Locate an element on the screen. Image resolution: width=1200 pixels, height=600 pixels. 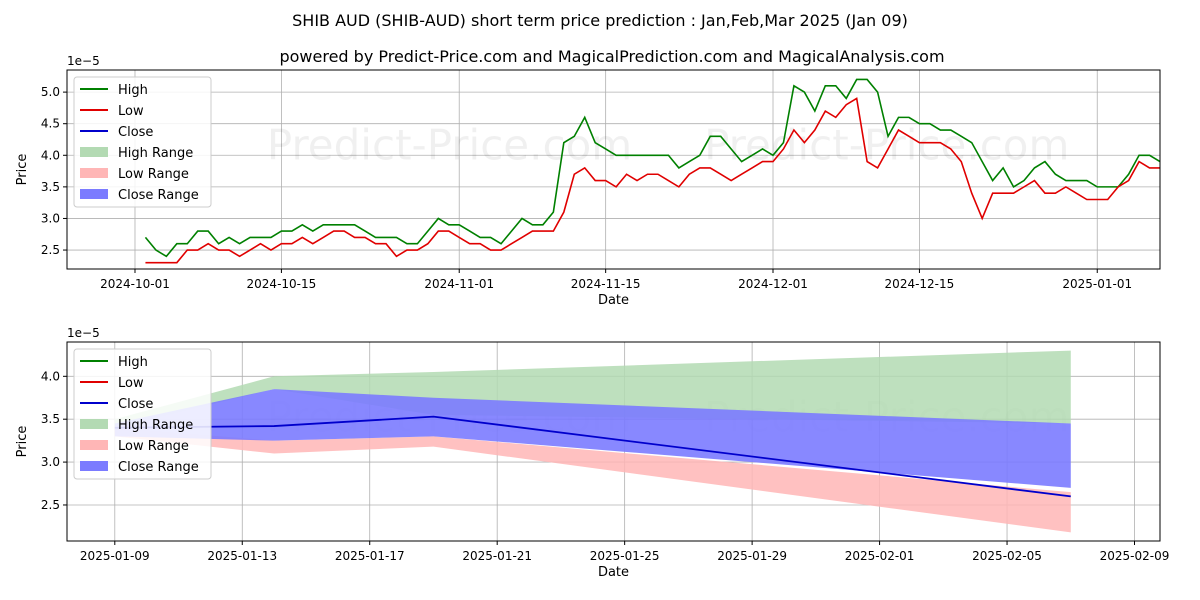
x-tick-label: 2024-10-01 is located at coordinates (135, 284).